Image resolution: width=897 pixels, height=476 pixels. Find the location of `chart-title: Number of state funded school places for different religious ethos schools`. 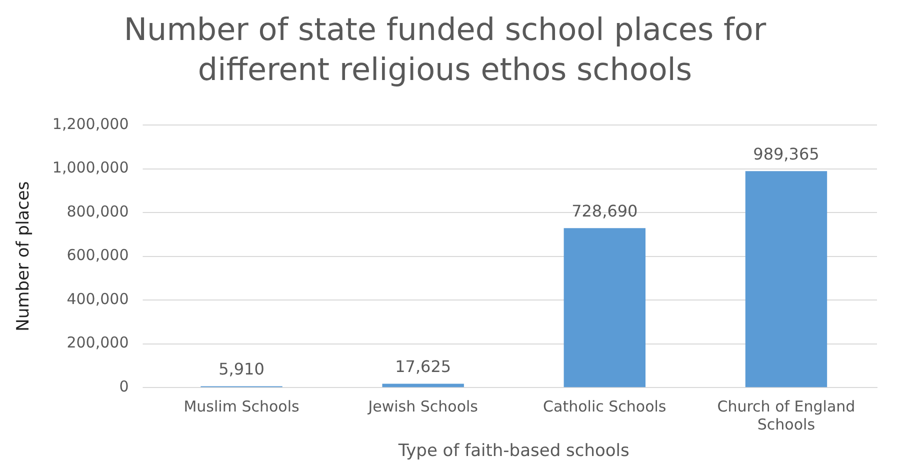

chart-title: Number of state funded school places for different religious ethos schools is located at coordinates (445, 50).